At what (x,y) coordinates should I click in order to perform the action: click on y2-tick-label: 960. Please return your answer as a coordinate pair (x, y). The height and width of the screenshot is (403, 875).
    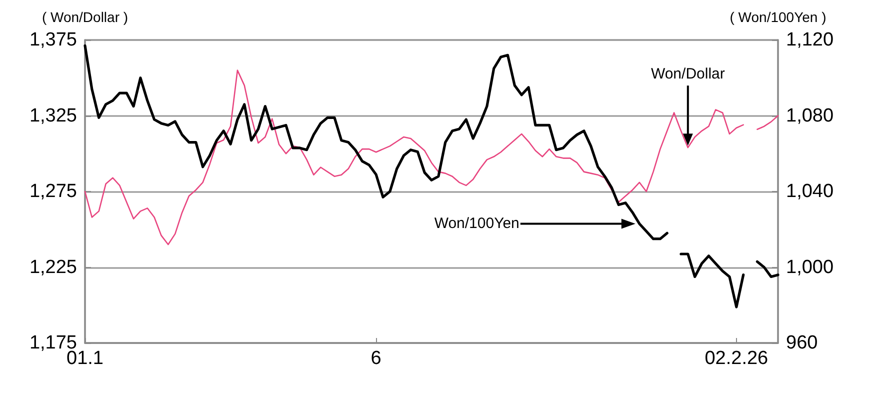
    Looking at the image, I should click on (802, 343).